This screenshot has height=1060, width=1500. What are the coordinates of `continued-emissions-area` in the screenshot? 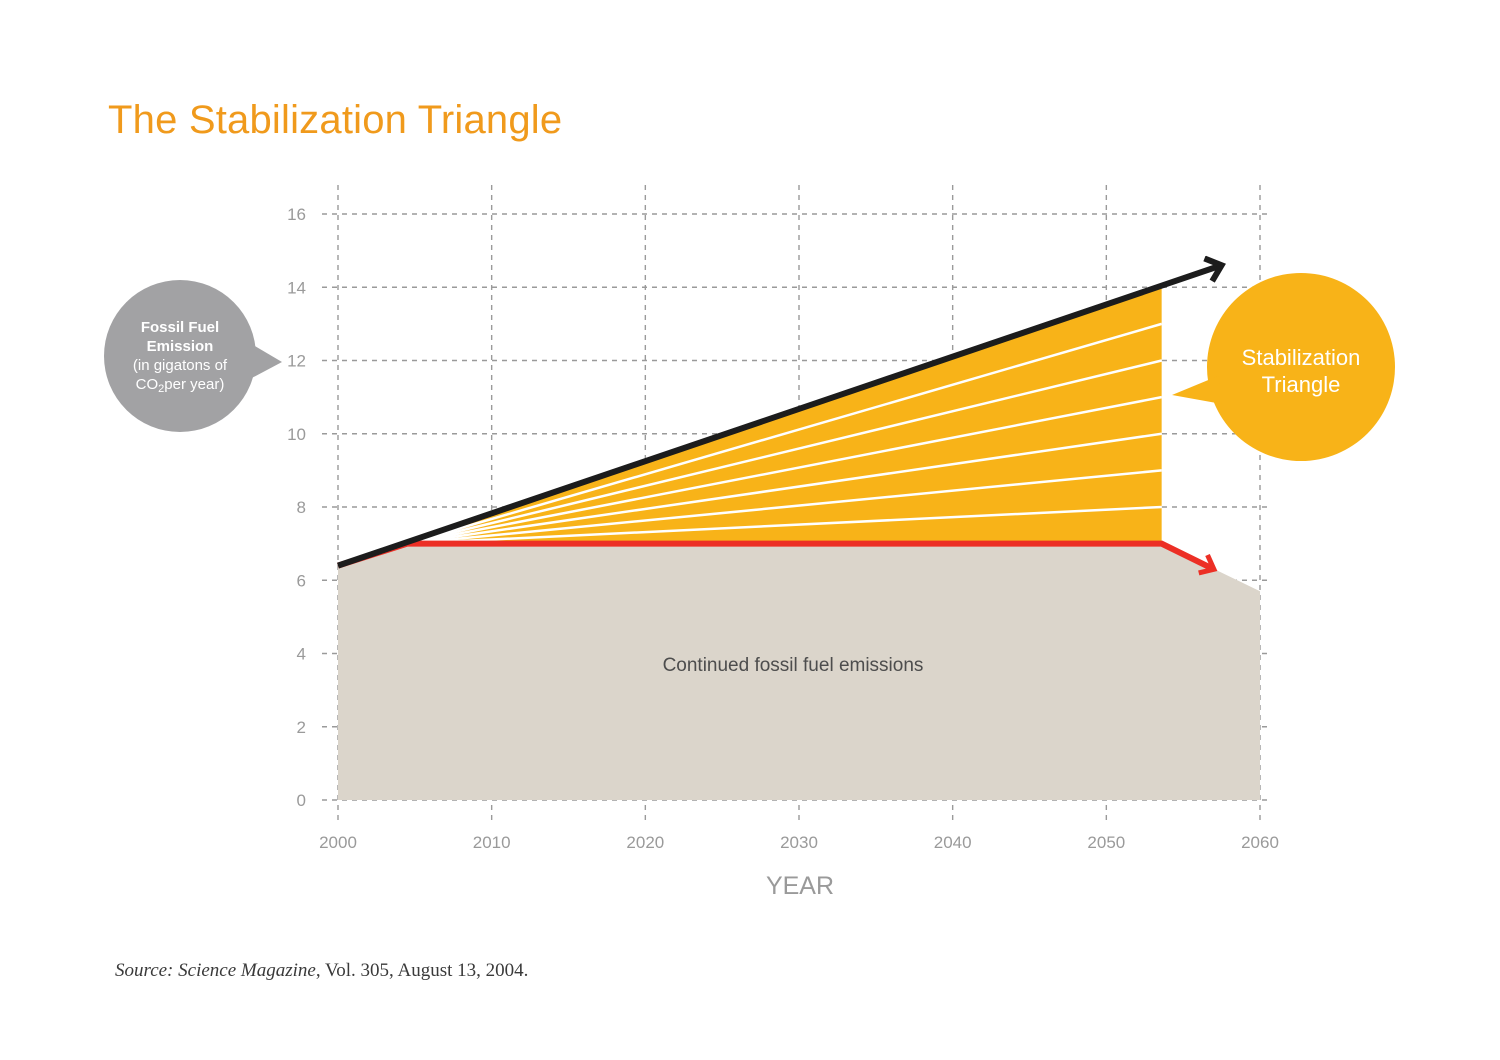 It's located at (799, 671).